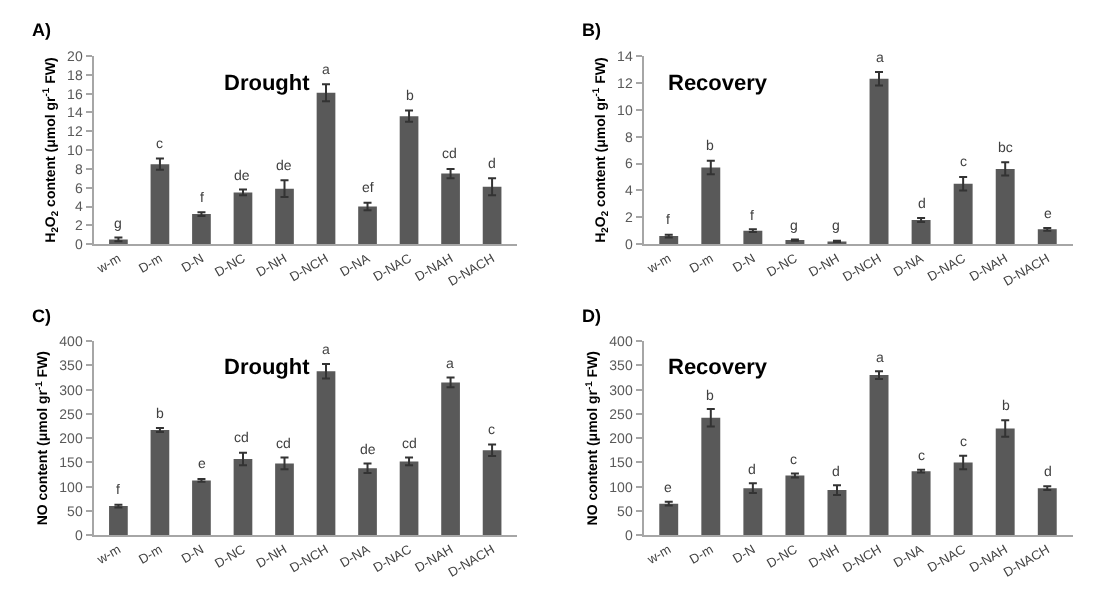 The height and width of the screenshot is (602, 1100). What do you see at coordinates (591, 30) in the screenshot?
I see `text: B)` at bounding box center [591, 30].